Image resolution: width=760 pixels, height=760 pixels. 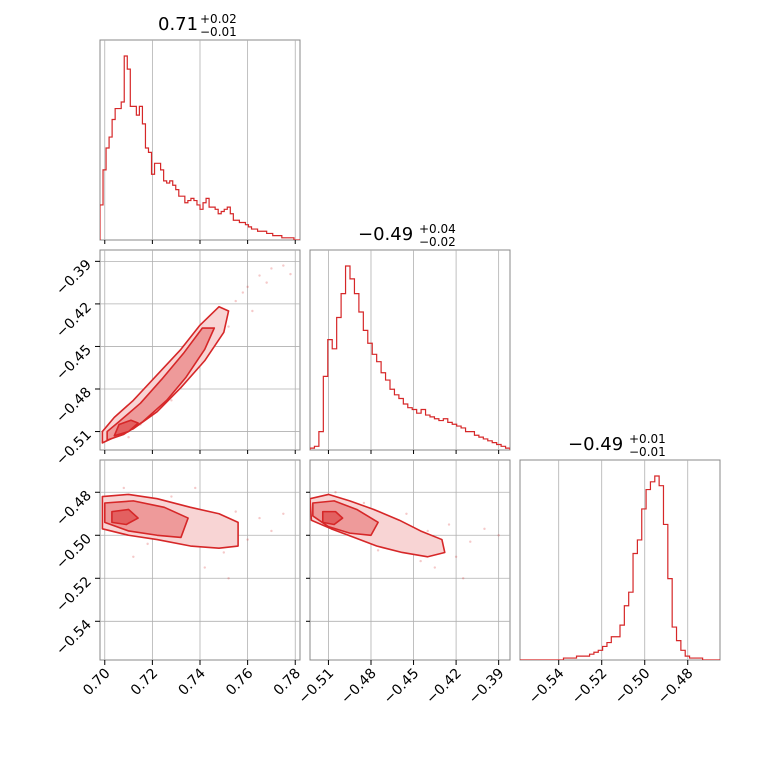 I want to click on title-plus-0: +0.02, so click(x=218, y=19).